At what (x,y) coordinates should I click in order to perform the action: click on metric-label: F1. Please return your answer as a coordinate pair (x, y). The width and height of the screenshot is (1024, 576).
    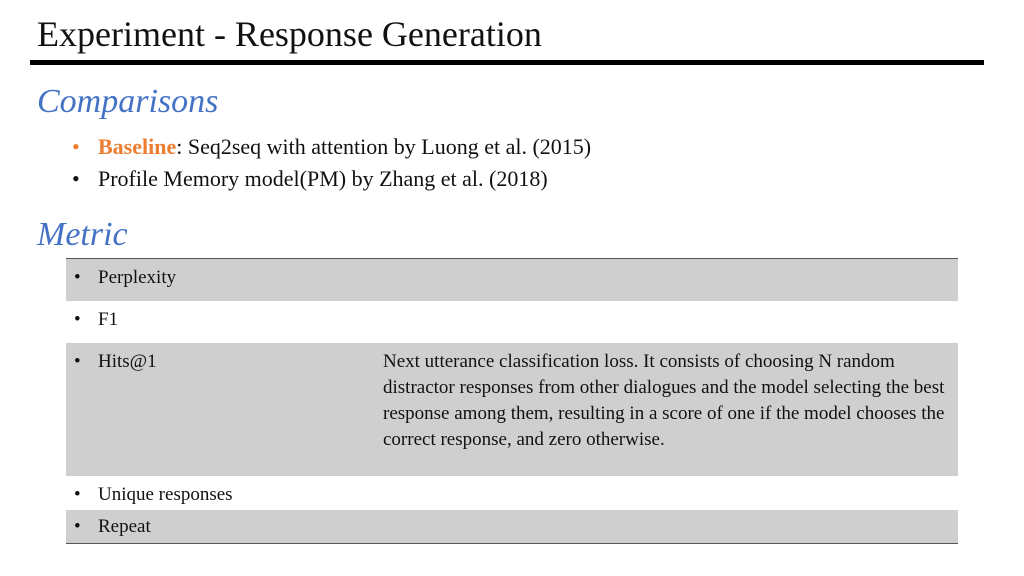
    Looking at the image, I should click on (108, 319).